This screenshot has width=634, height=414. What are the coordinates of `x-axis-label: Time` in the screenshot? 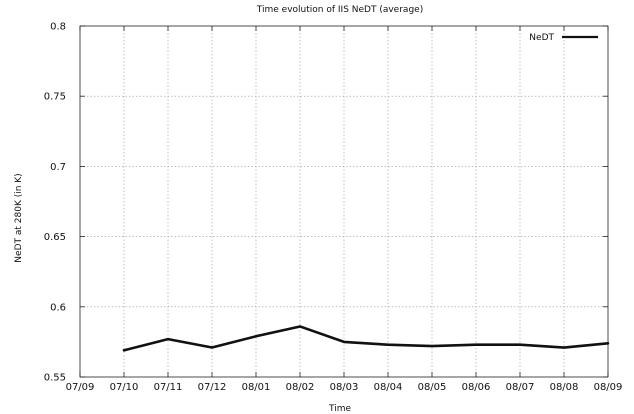 It's located at (339, 409).